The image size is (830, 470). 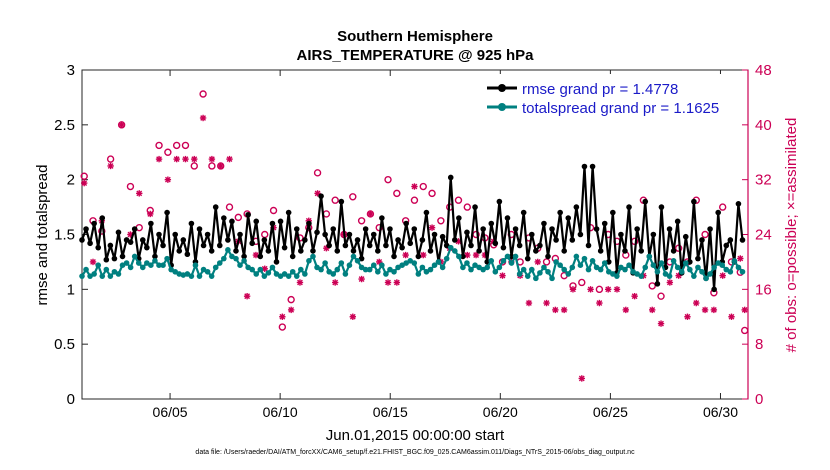 What do you see at coordinates (791, 235) in the screenshot?
I see `y-axis-label-right: # of obs: o=possible; ×=assimilated` at bounding box center [791, 235].